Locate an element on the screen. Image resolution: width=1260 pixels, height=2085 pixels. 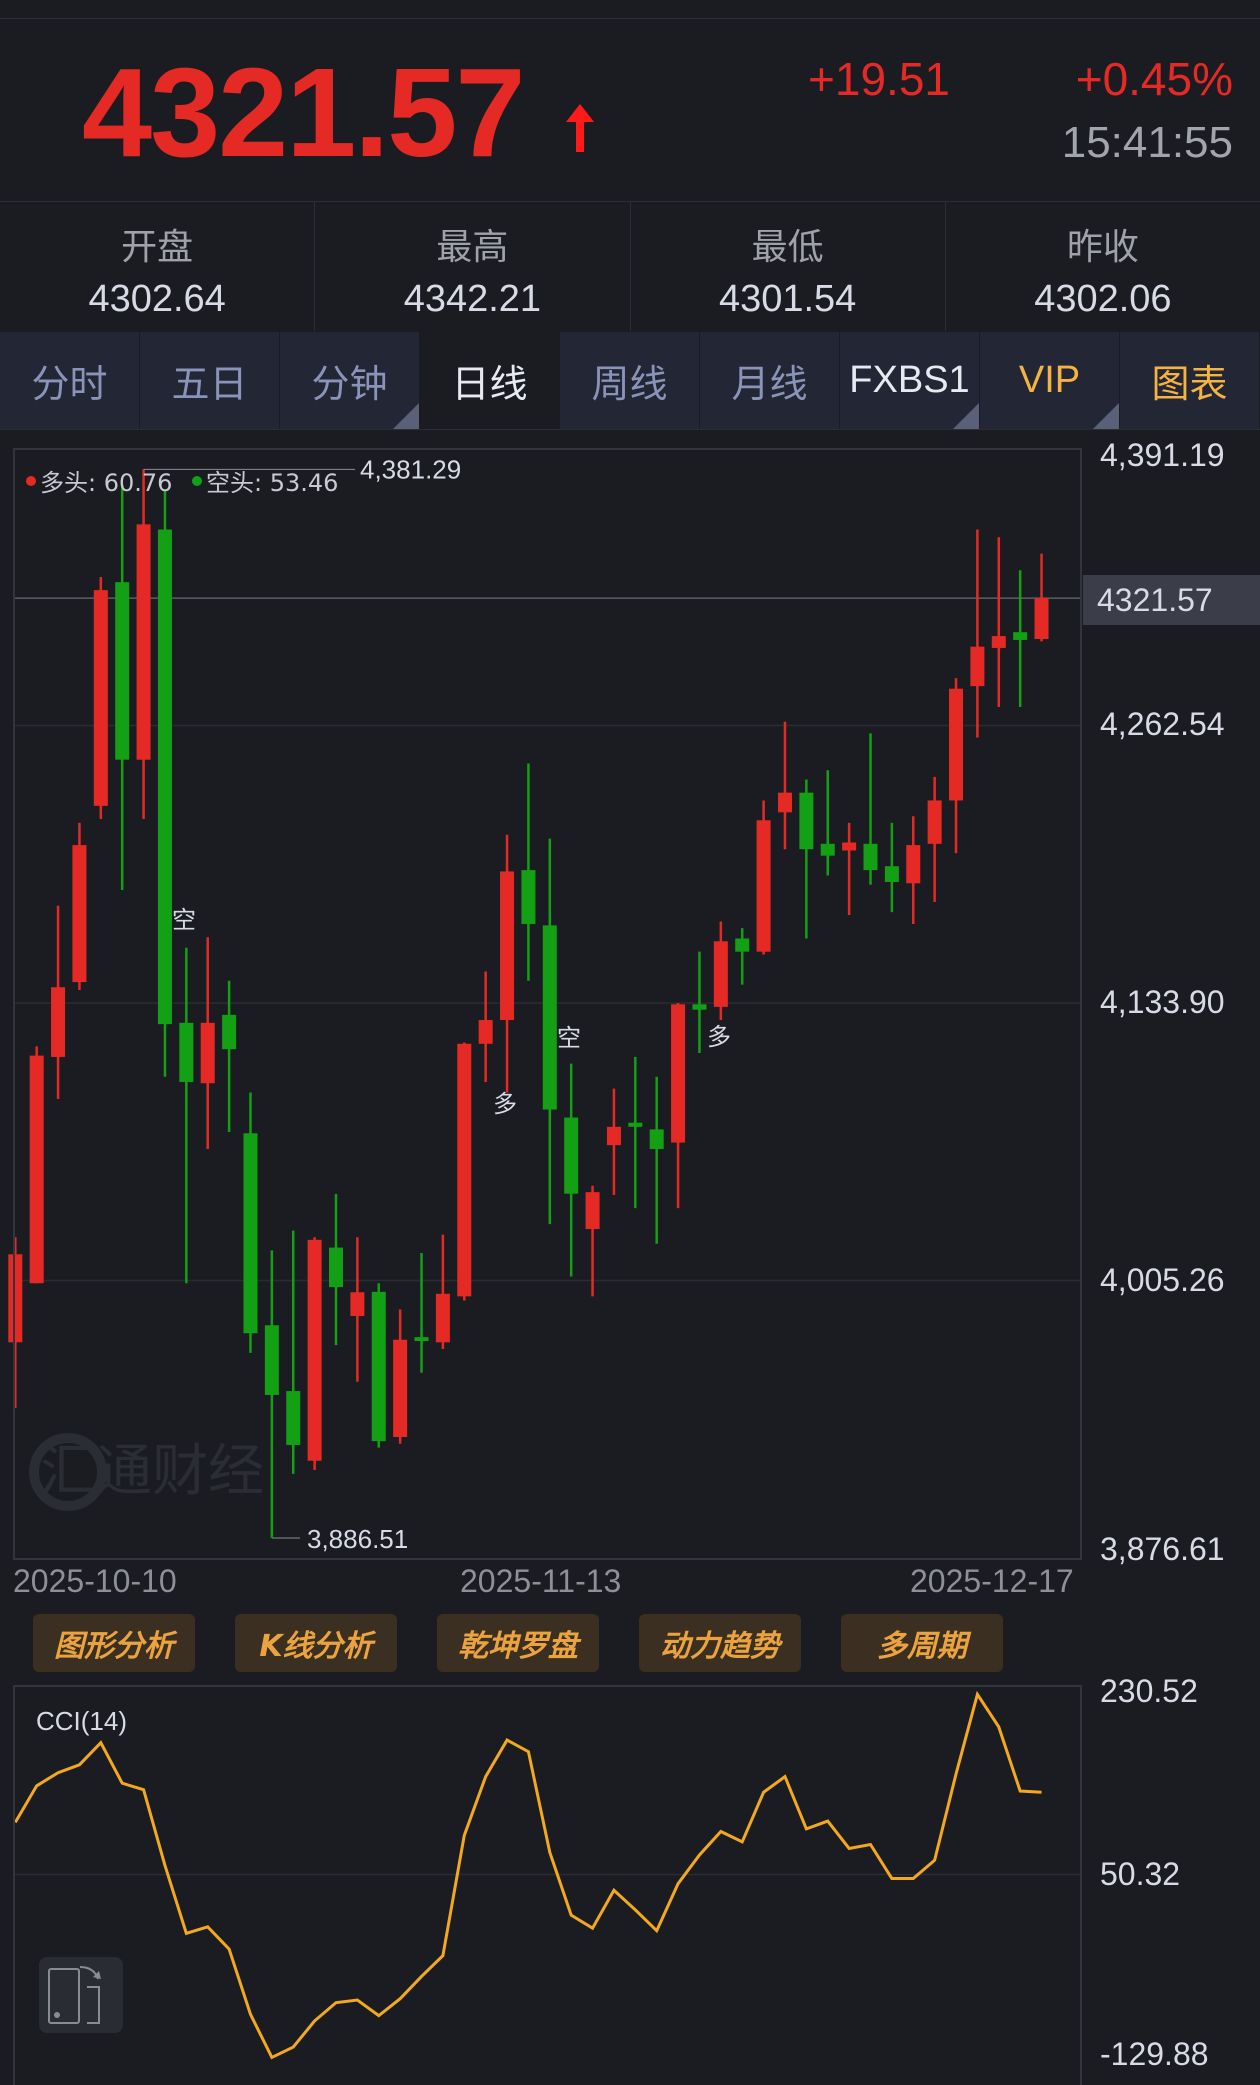
analysis-buttons: 图形分析 K线分析 乾坤罗盘 动力趋势 多周期 is located at coordinates (550, 1643).